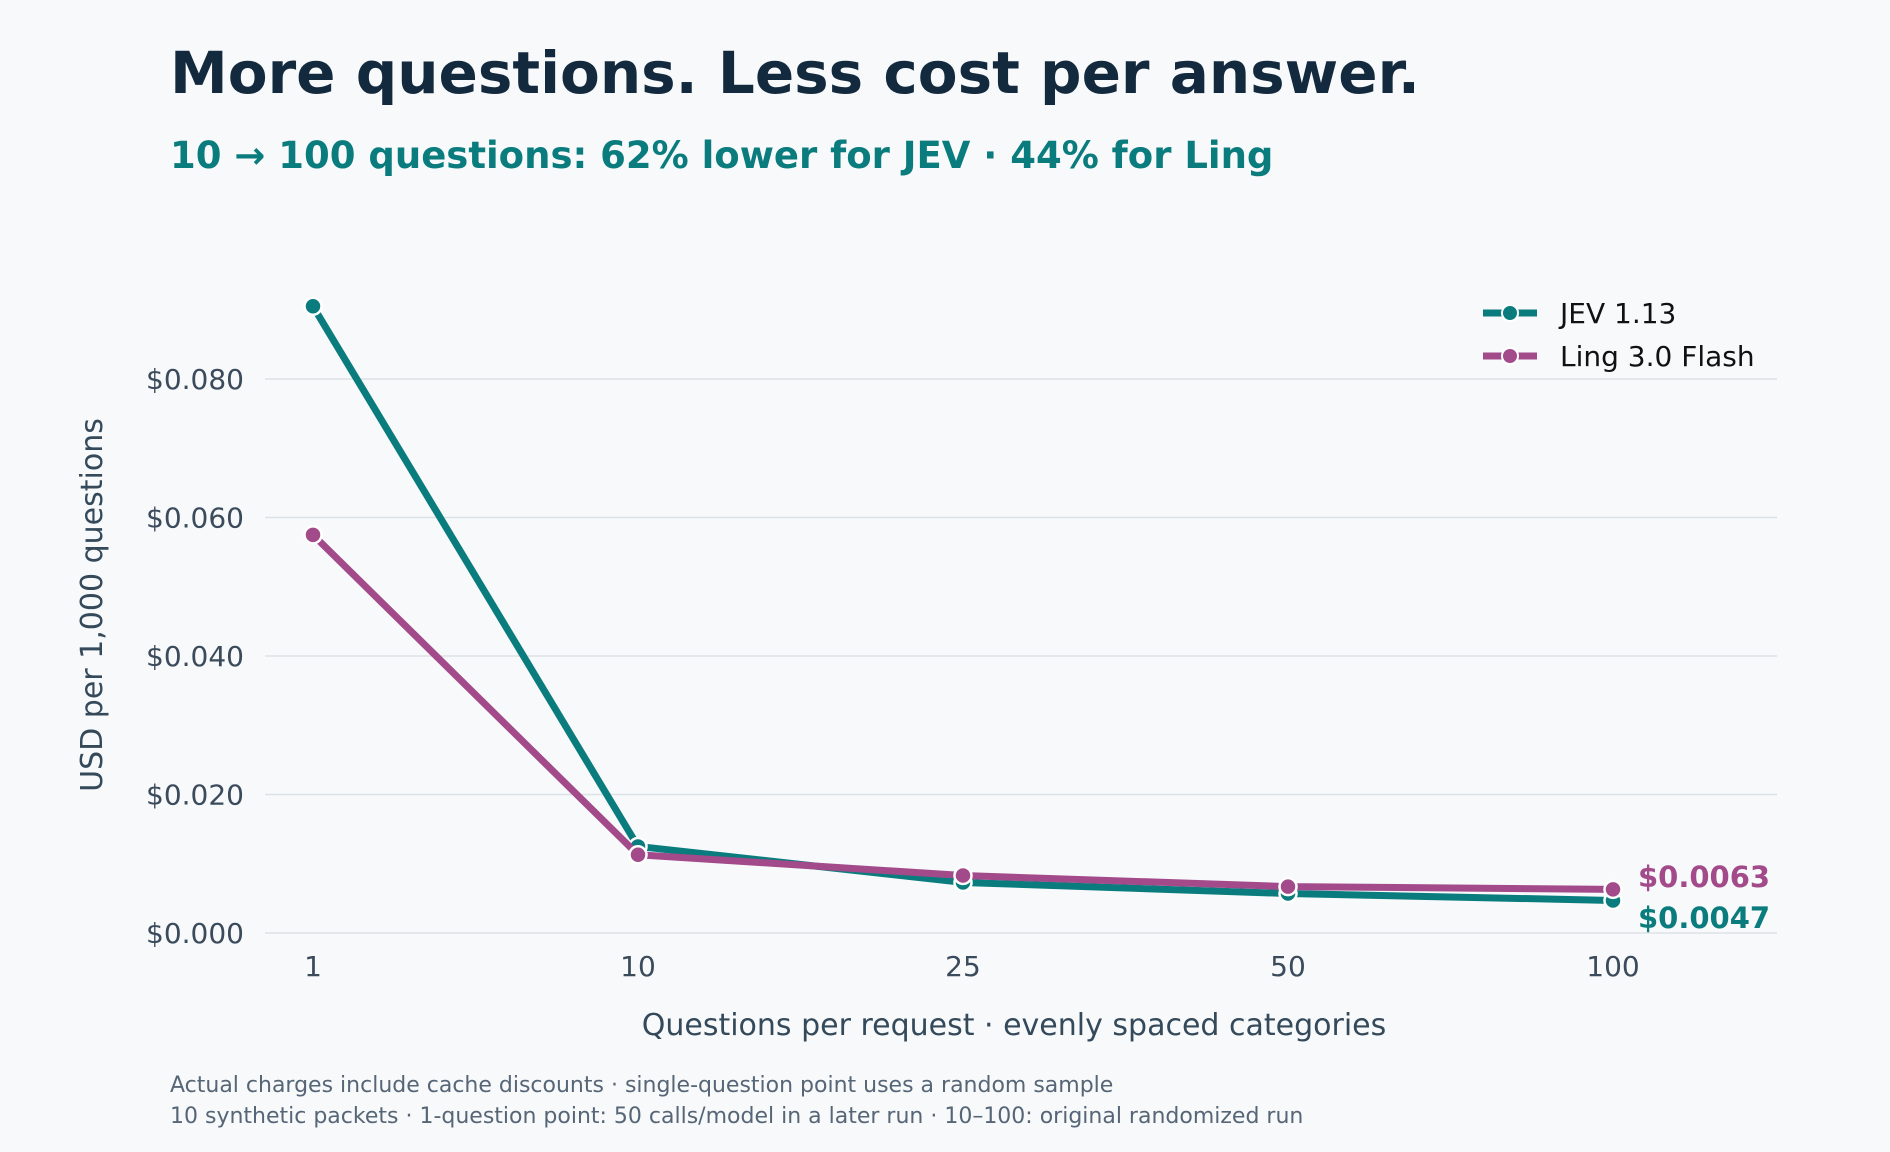 Image resolution: width=1890 pixels, height=1152 pixels. I want to click on end-labels: $0.0047 $0.0063, so click(1704, 897).